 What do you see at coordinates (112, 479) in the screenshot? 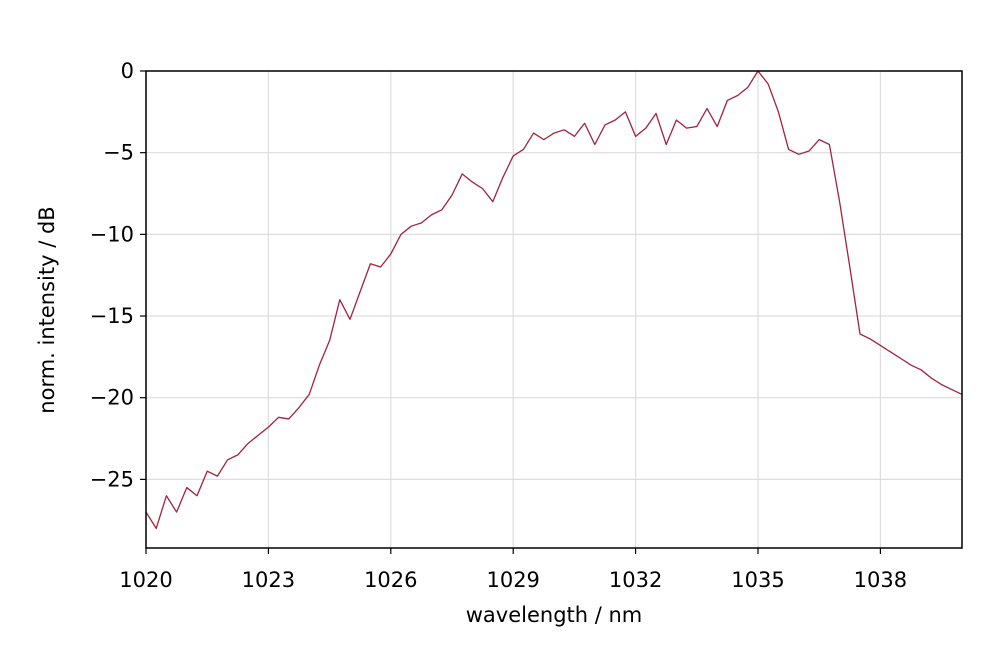
I see `y-tick-label: −25` at bounding box center [112, 479].